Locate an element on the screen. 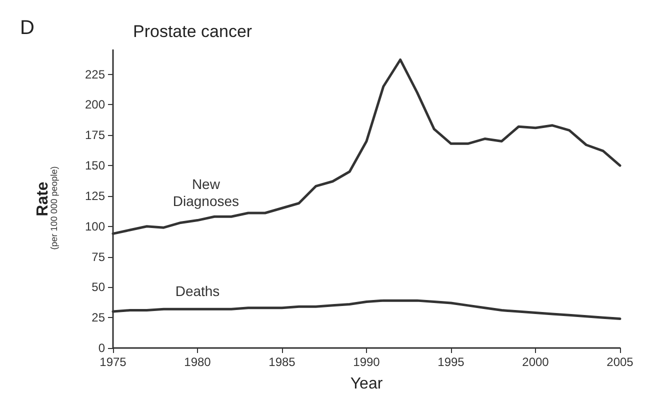 The image size is (648, 419). x-axis-title: Year is located at coordinates (367, 384).